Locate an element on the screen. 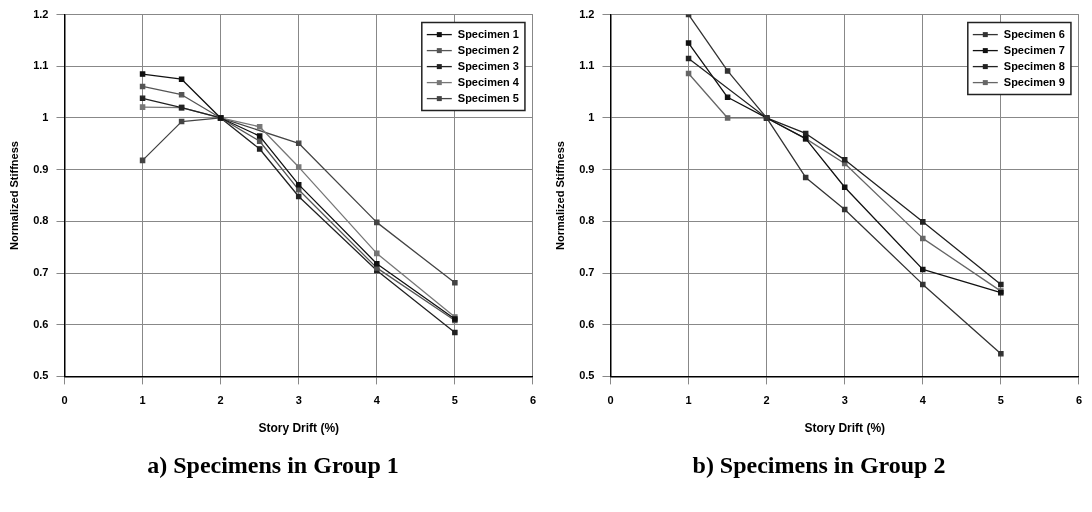  legend-label: Specimen 2 is located at coordinates (488, 49).